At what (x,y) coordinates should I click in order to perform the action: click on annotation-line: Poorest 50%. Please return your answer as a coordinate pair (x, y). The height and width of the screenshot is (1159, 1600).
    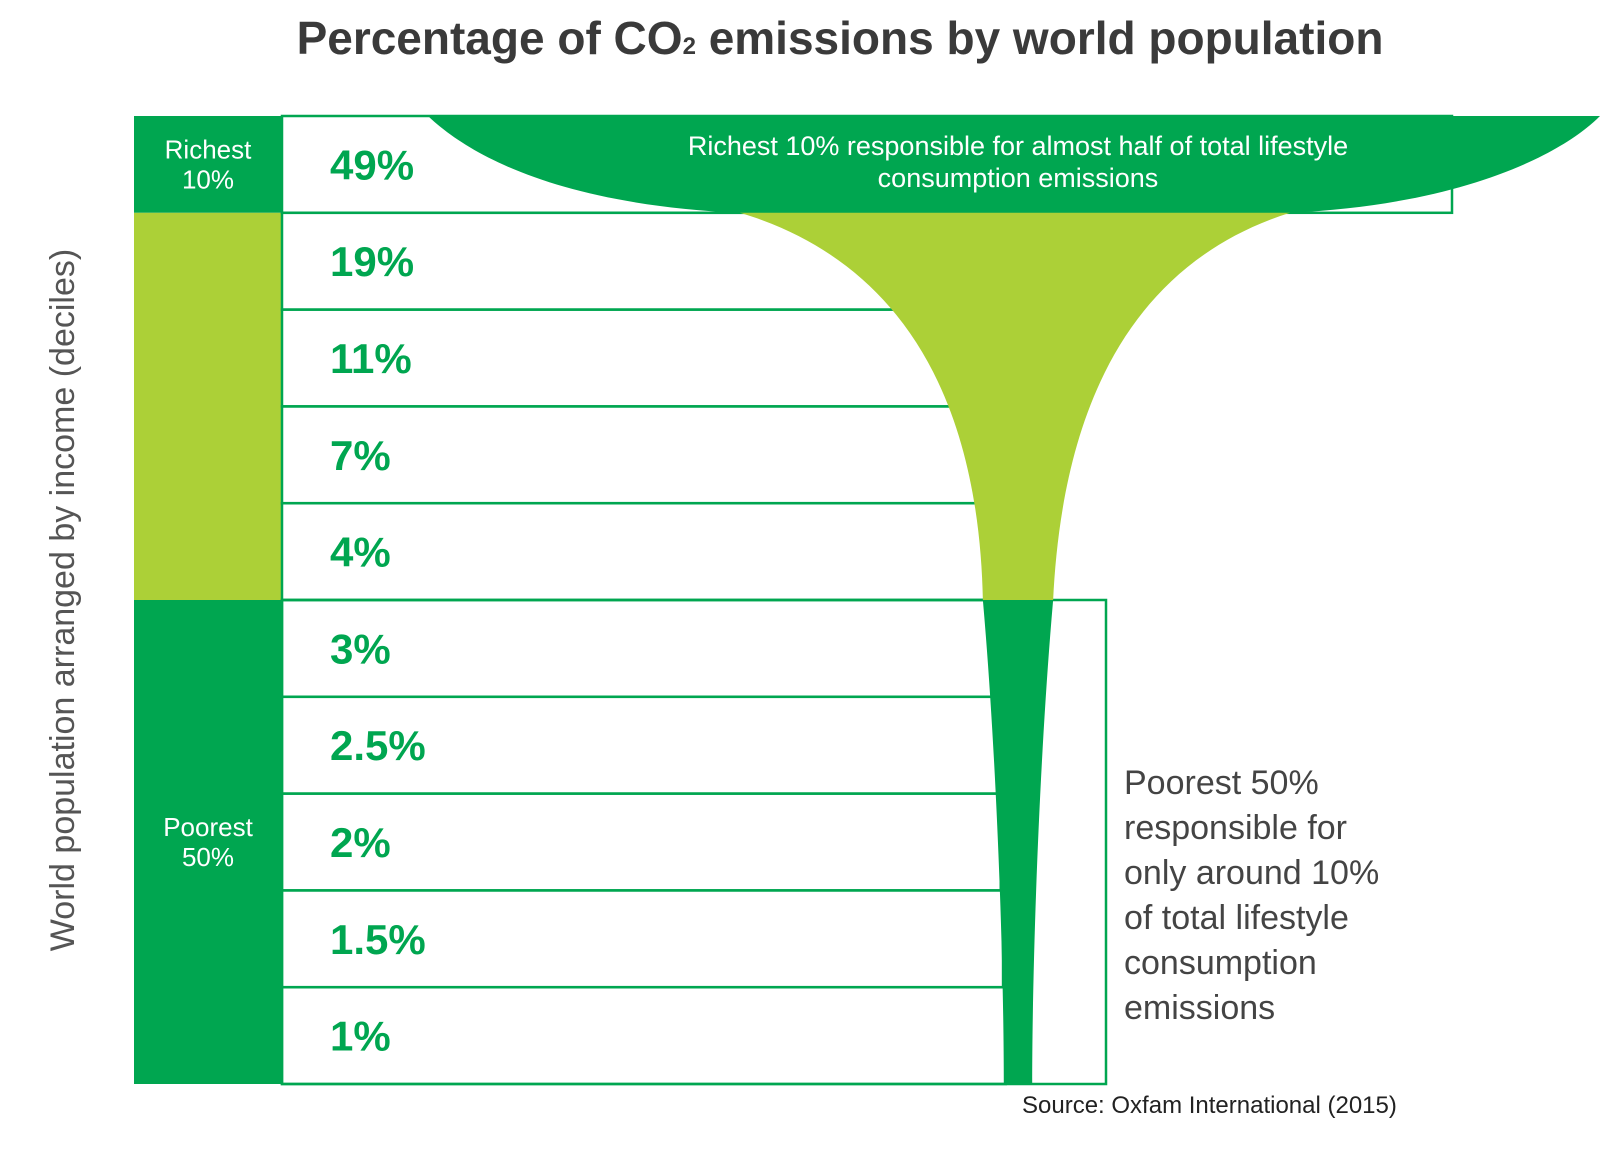
    Looking at the image, I should click on (1221, 783).